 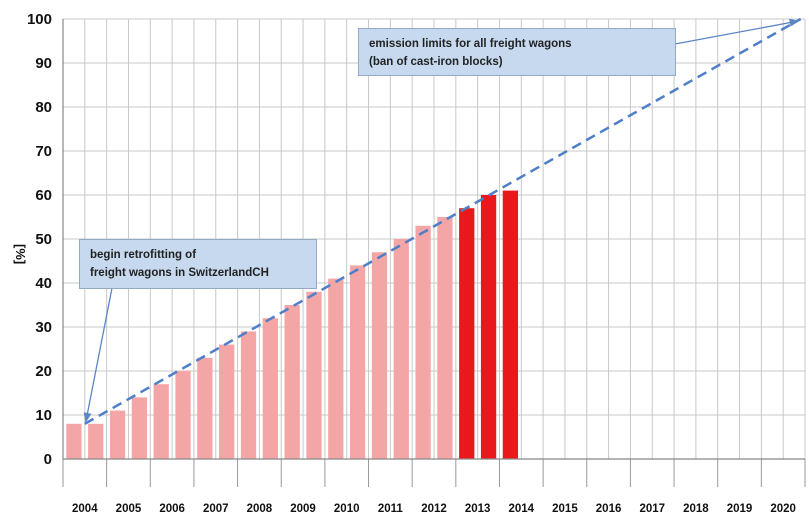 What do you see at coordinates (434, 509) in the screenshot?
I see `x-tick-label: 2012` at bounding box center [434, 509].